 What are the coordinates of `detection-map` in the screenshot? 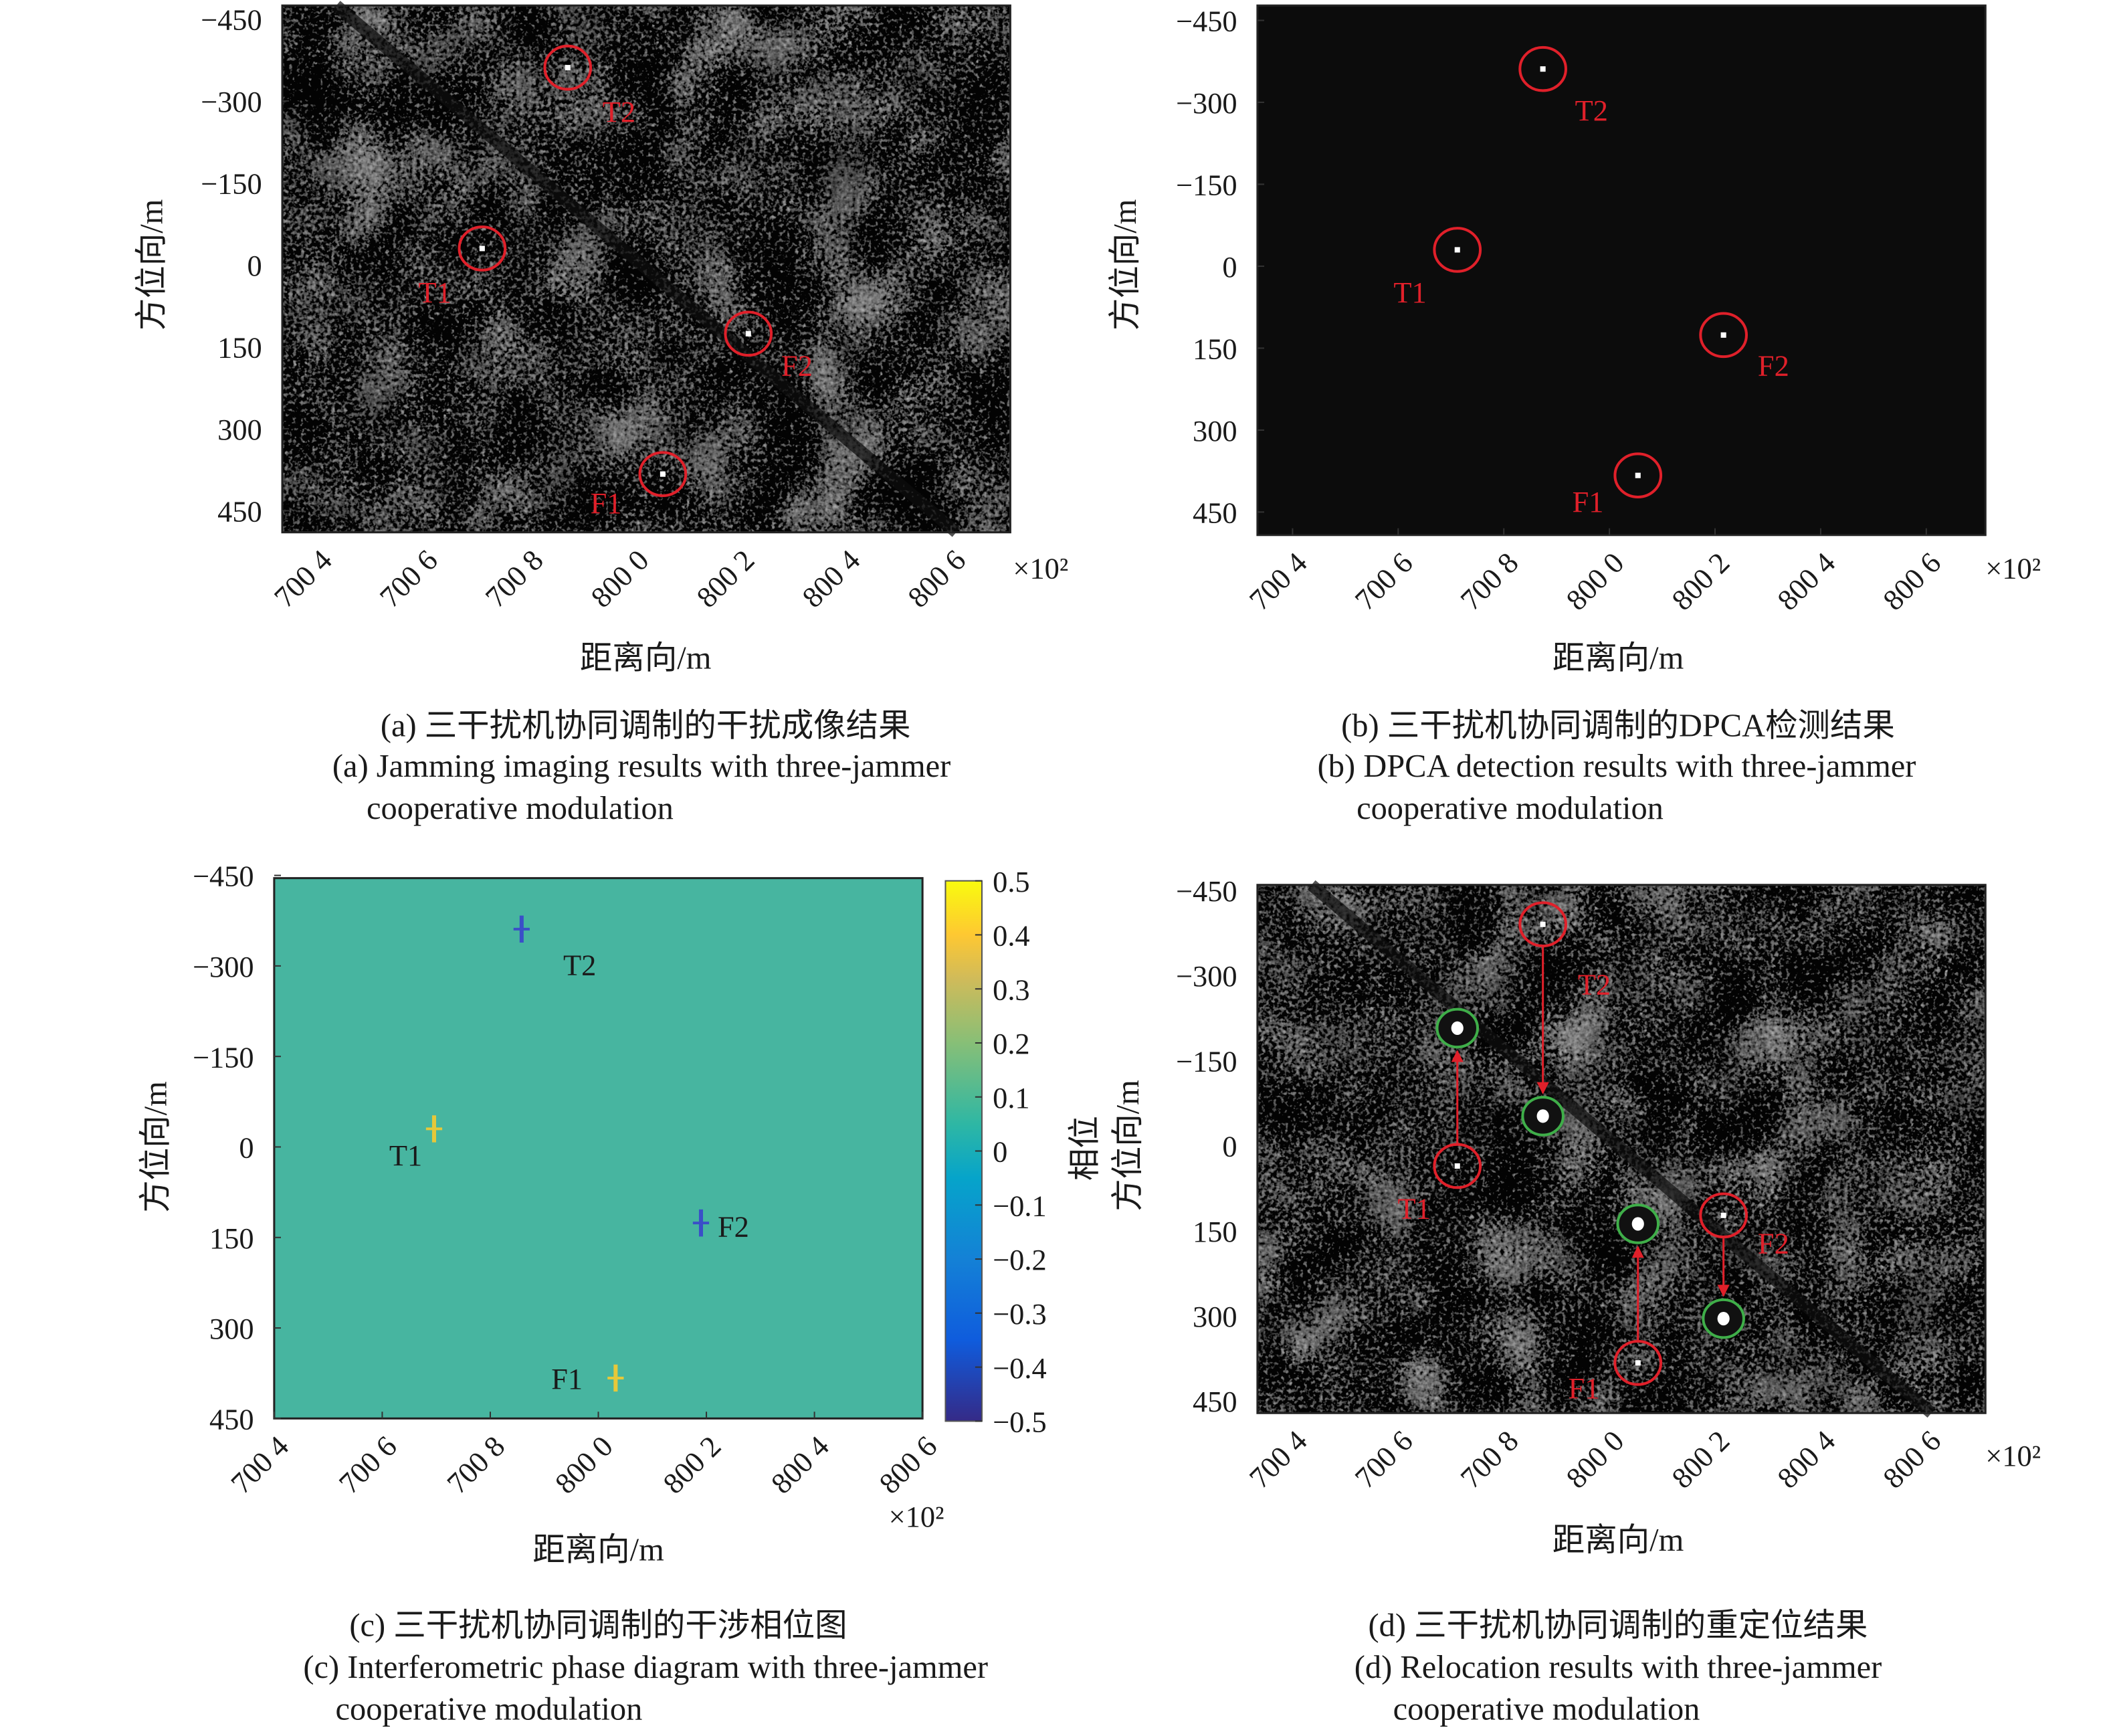 It's located at (1621, 270).